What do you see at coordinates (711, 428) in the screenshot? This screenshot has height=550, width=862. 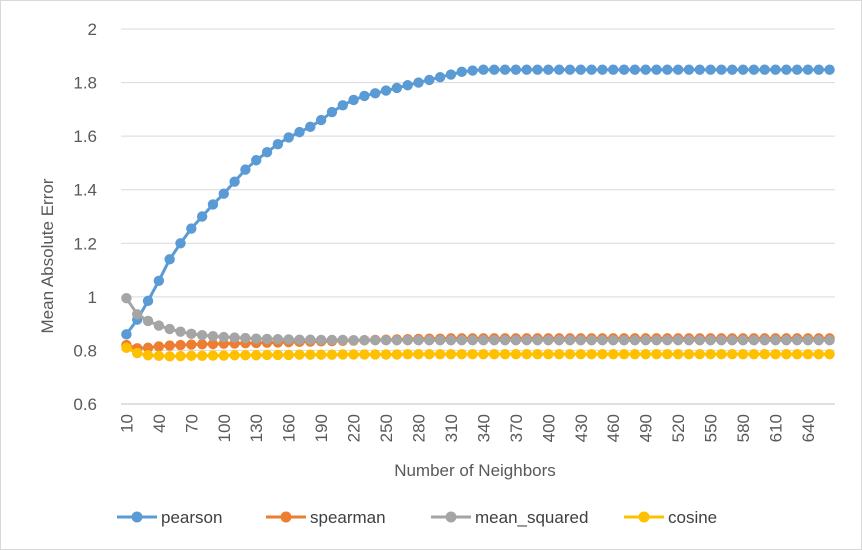 I see `x-tick-label: 550` at bounding box center [711, 428].